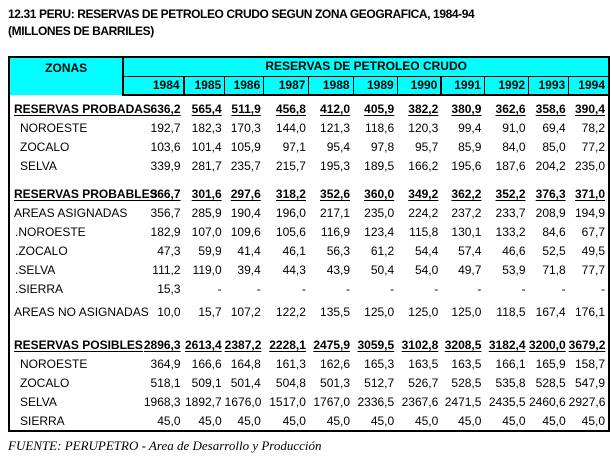 The image size is (611, 470). I want to click on value-cell: 2927,6, so click(587, 402).